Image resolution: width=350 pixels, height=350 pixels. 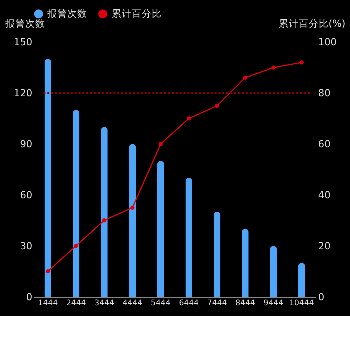 What do you see at coordinates (321, 298) in the screenshot?
I see `y2-tick-label: 0` at bounding box center [321, 298].